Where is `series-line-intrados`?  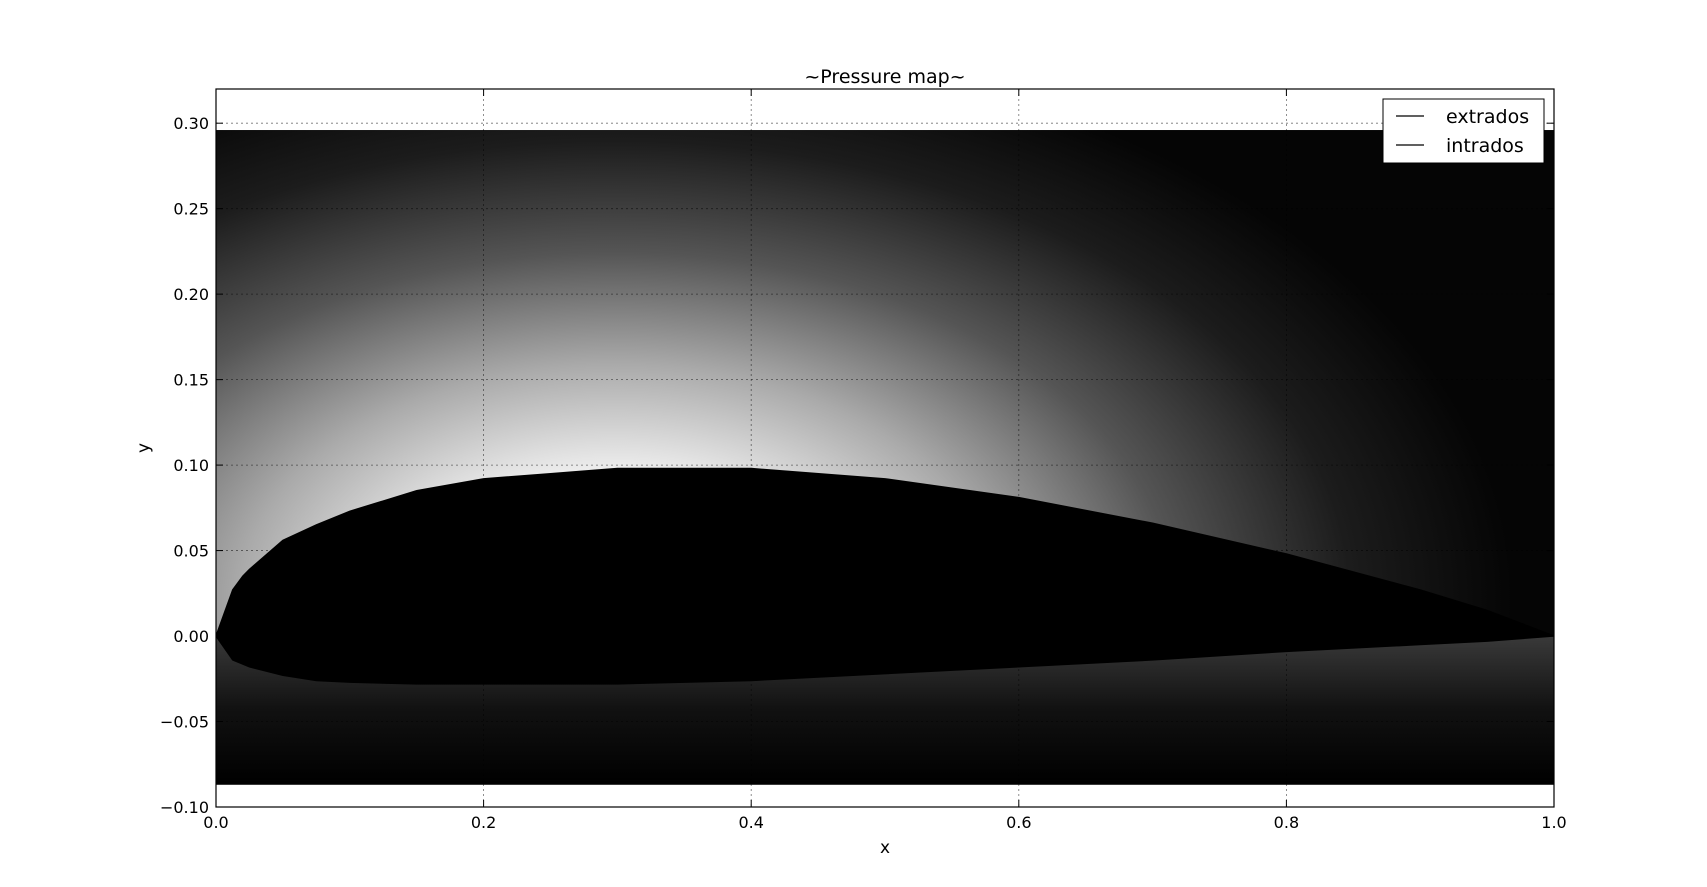 series-line-intrados is located at coordinates (885, 660).